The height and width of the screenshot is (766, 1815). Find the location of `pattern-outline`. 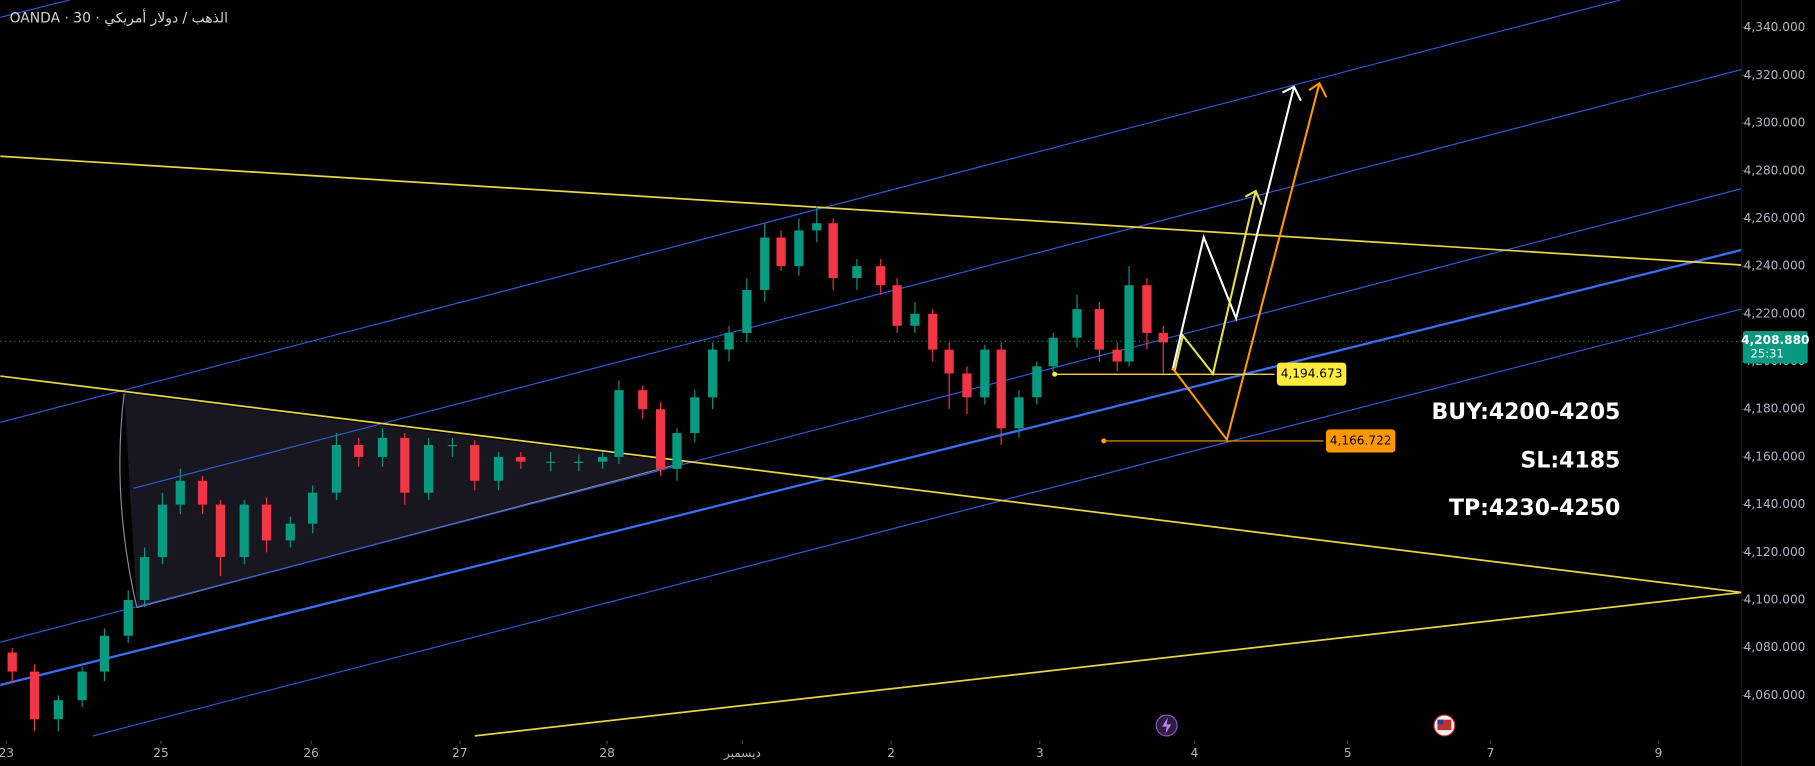

pattern-outline is located at coordinates (401, 501).